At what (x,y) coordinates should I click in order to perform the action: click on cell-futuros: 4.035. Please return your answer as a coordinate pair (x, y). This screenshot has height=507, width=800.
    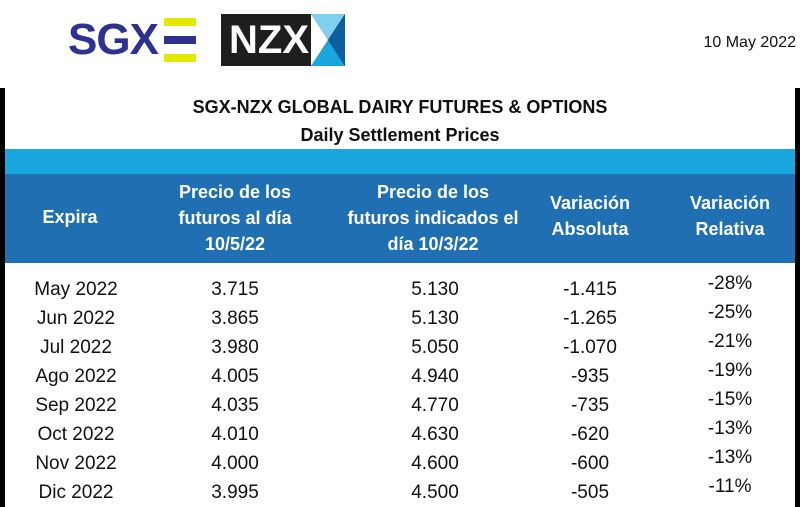
    Looking at the image, I should click on (235, 405).